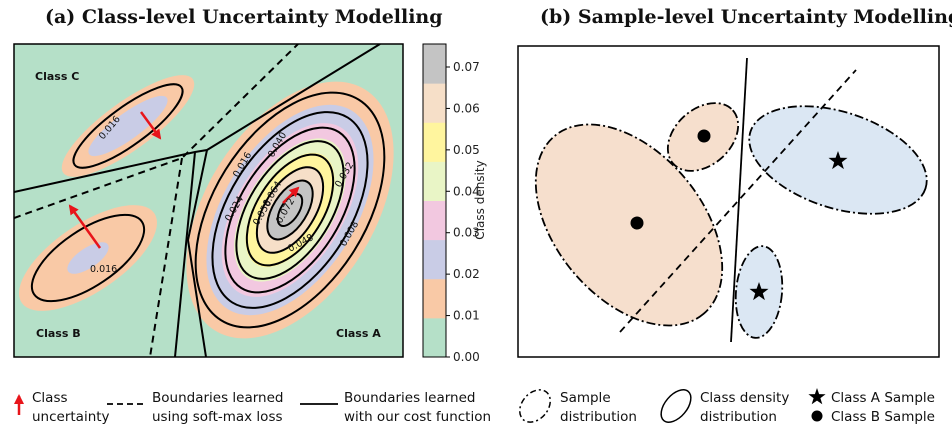 The height and width of the screenshot is (429, 952). What do you see at coordinates (50, 398) in the screenshot?
I see `legend-class-uncertainty-line1: Class` at bounding box center [50, 398].